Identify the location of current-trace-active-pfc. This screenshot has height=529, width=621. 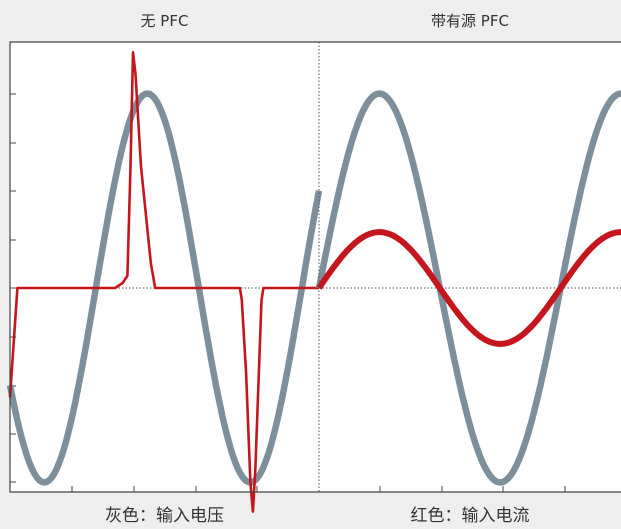
(468, 288).